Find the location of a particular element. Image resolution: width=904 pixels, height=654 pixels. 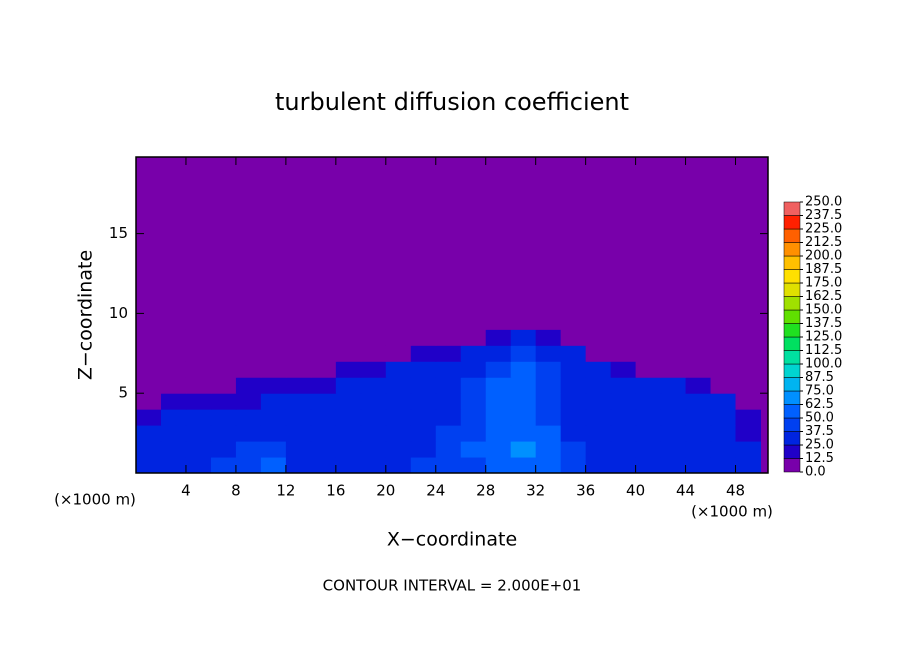

x-tick-label: 28 is located at coordinates (485, 491).